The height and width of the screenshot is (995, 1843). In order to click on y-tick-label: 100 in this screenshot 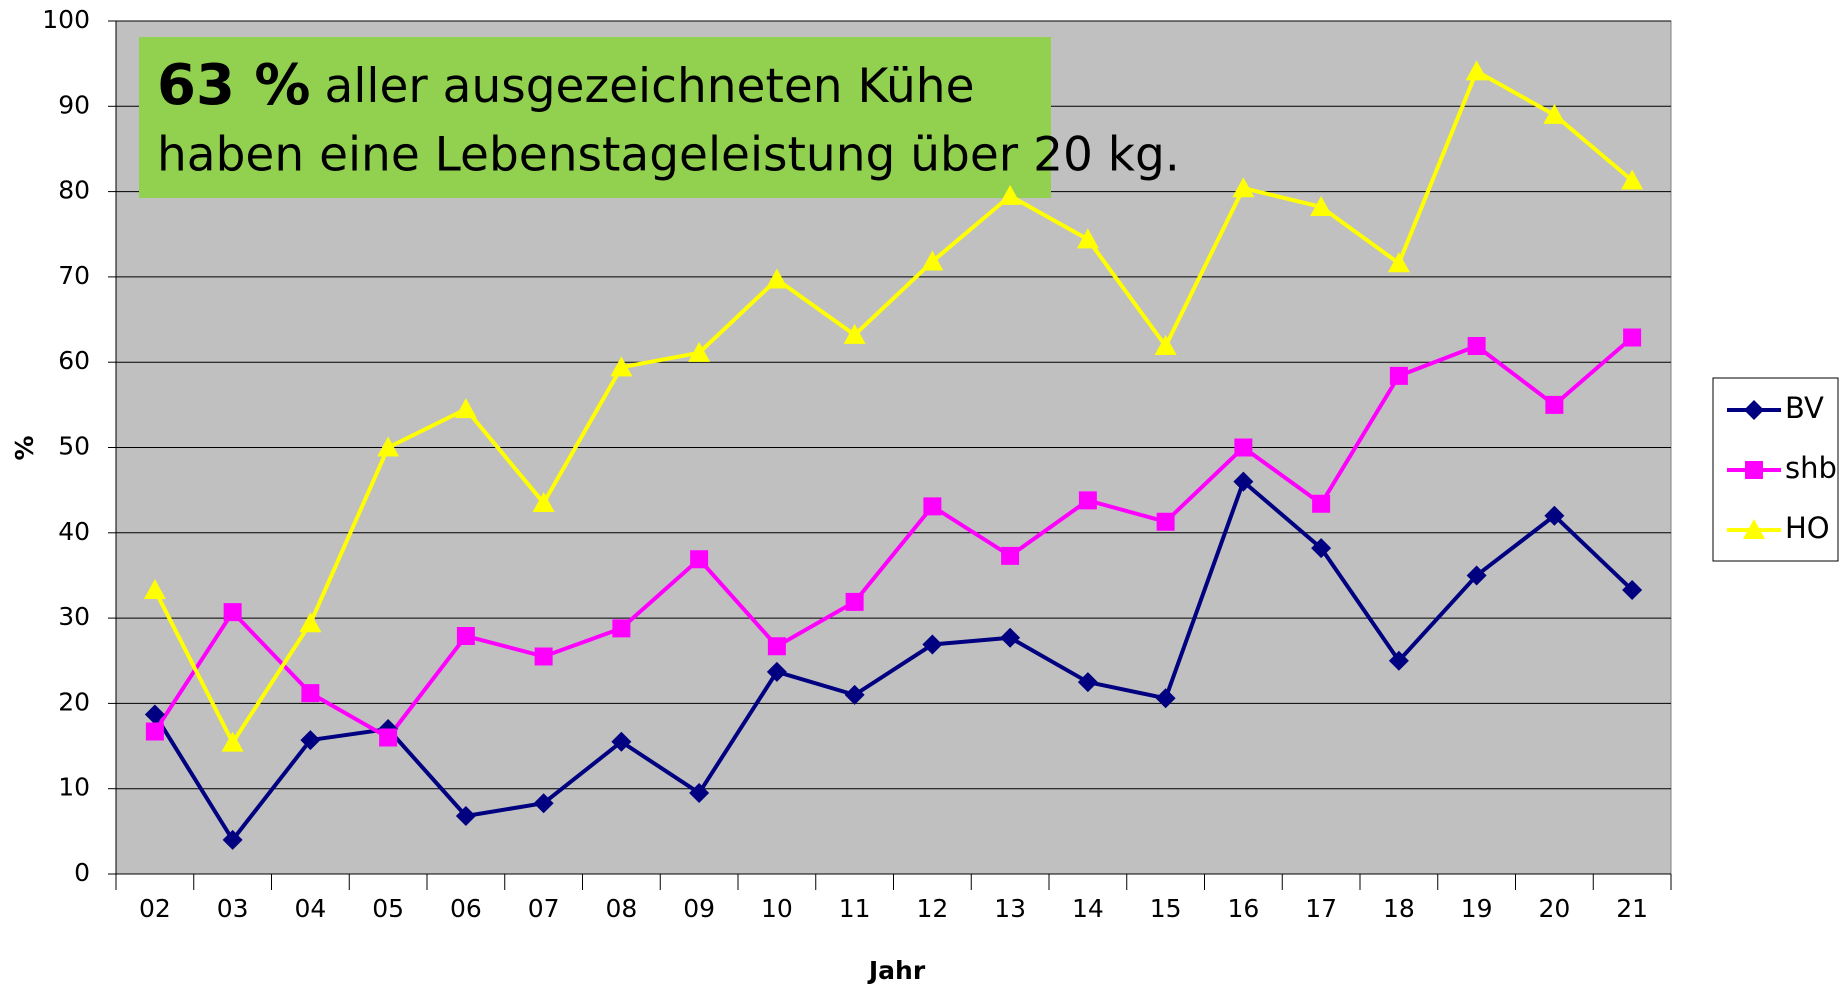, I will do `click(66, 19)`.